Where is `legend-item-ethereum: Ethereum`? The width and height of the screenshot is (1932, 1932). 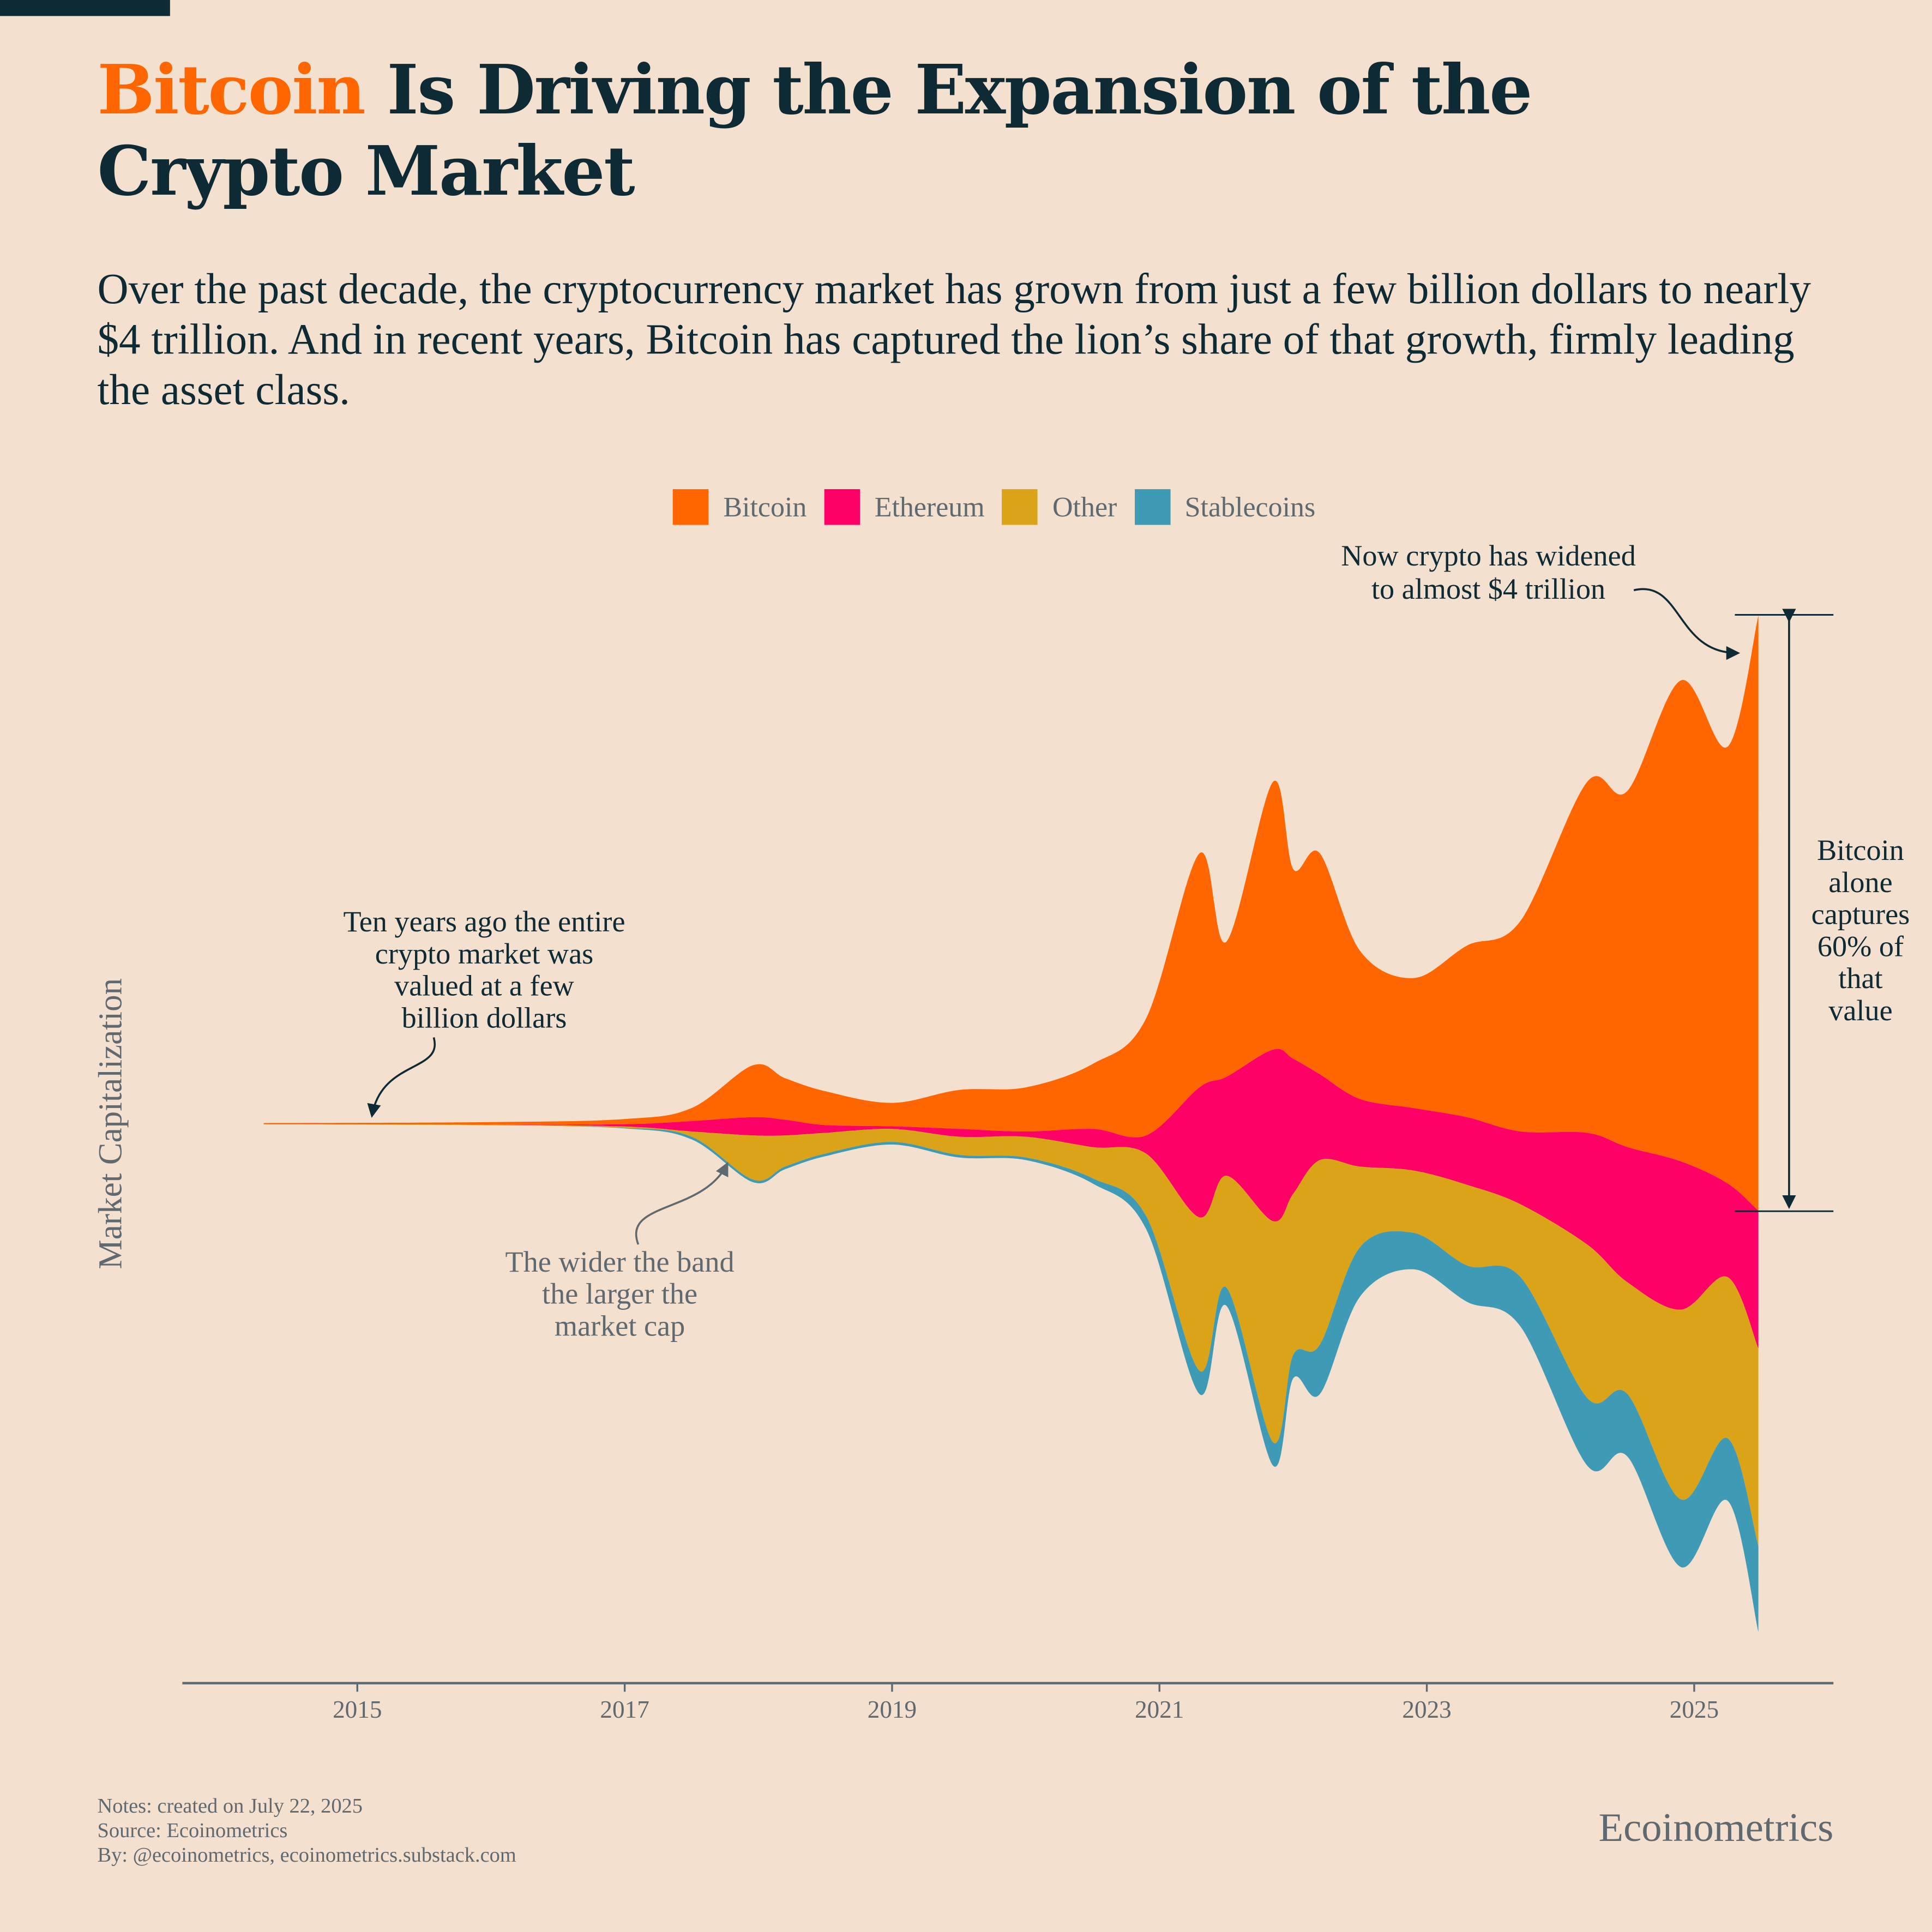
legend-item-ethereum: Ethereum is located at coordinates (904, 507).